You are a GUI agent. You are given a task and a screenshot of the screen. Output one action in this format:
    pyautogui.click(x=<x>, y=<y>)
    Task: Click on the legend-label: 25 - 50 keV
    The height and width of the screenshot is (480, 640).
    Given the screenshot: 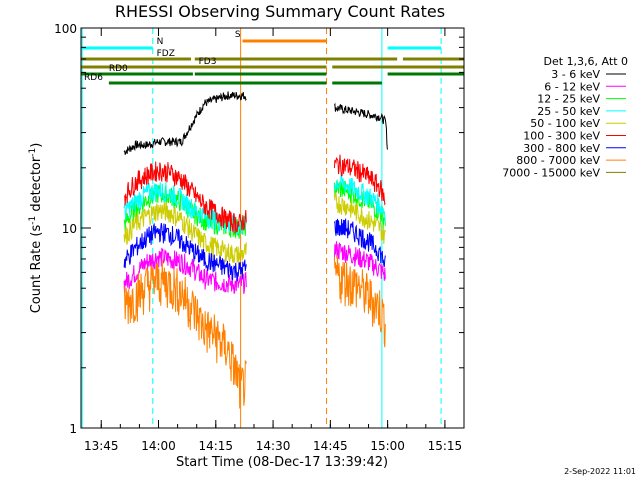 What is the action you would take?
    pyautogui.click(x=568, y=111)
    